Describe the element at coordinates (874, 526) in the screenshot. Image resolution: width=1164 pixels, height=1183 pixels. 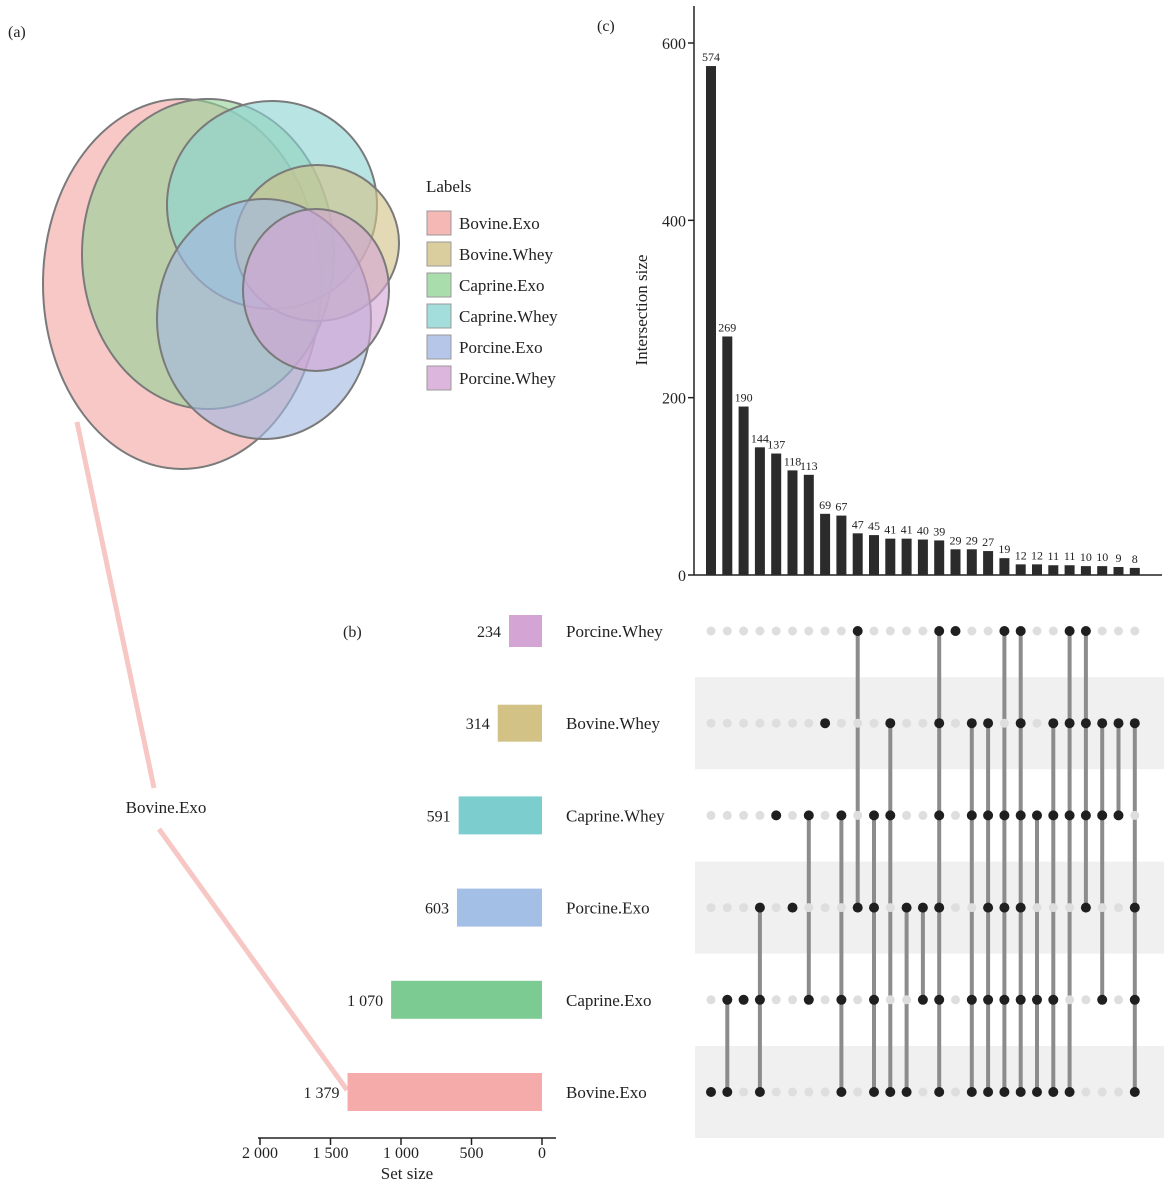
I see `intersection-bar-label: 45` at that location.